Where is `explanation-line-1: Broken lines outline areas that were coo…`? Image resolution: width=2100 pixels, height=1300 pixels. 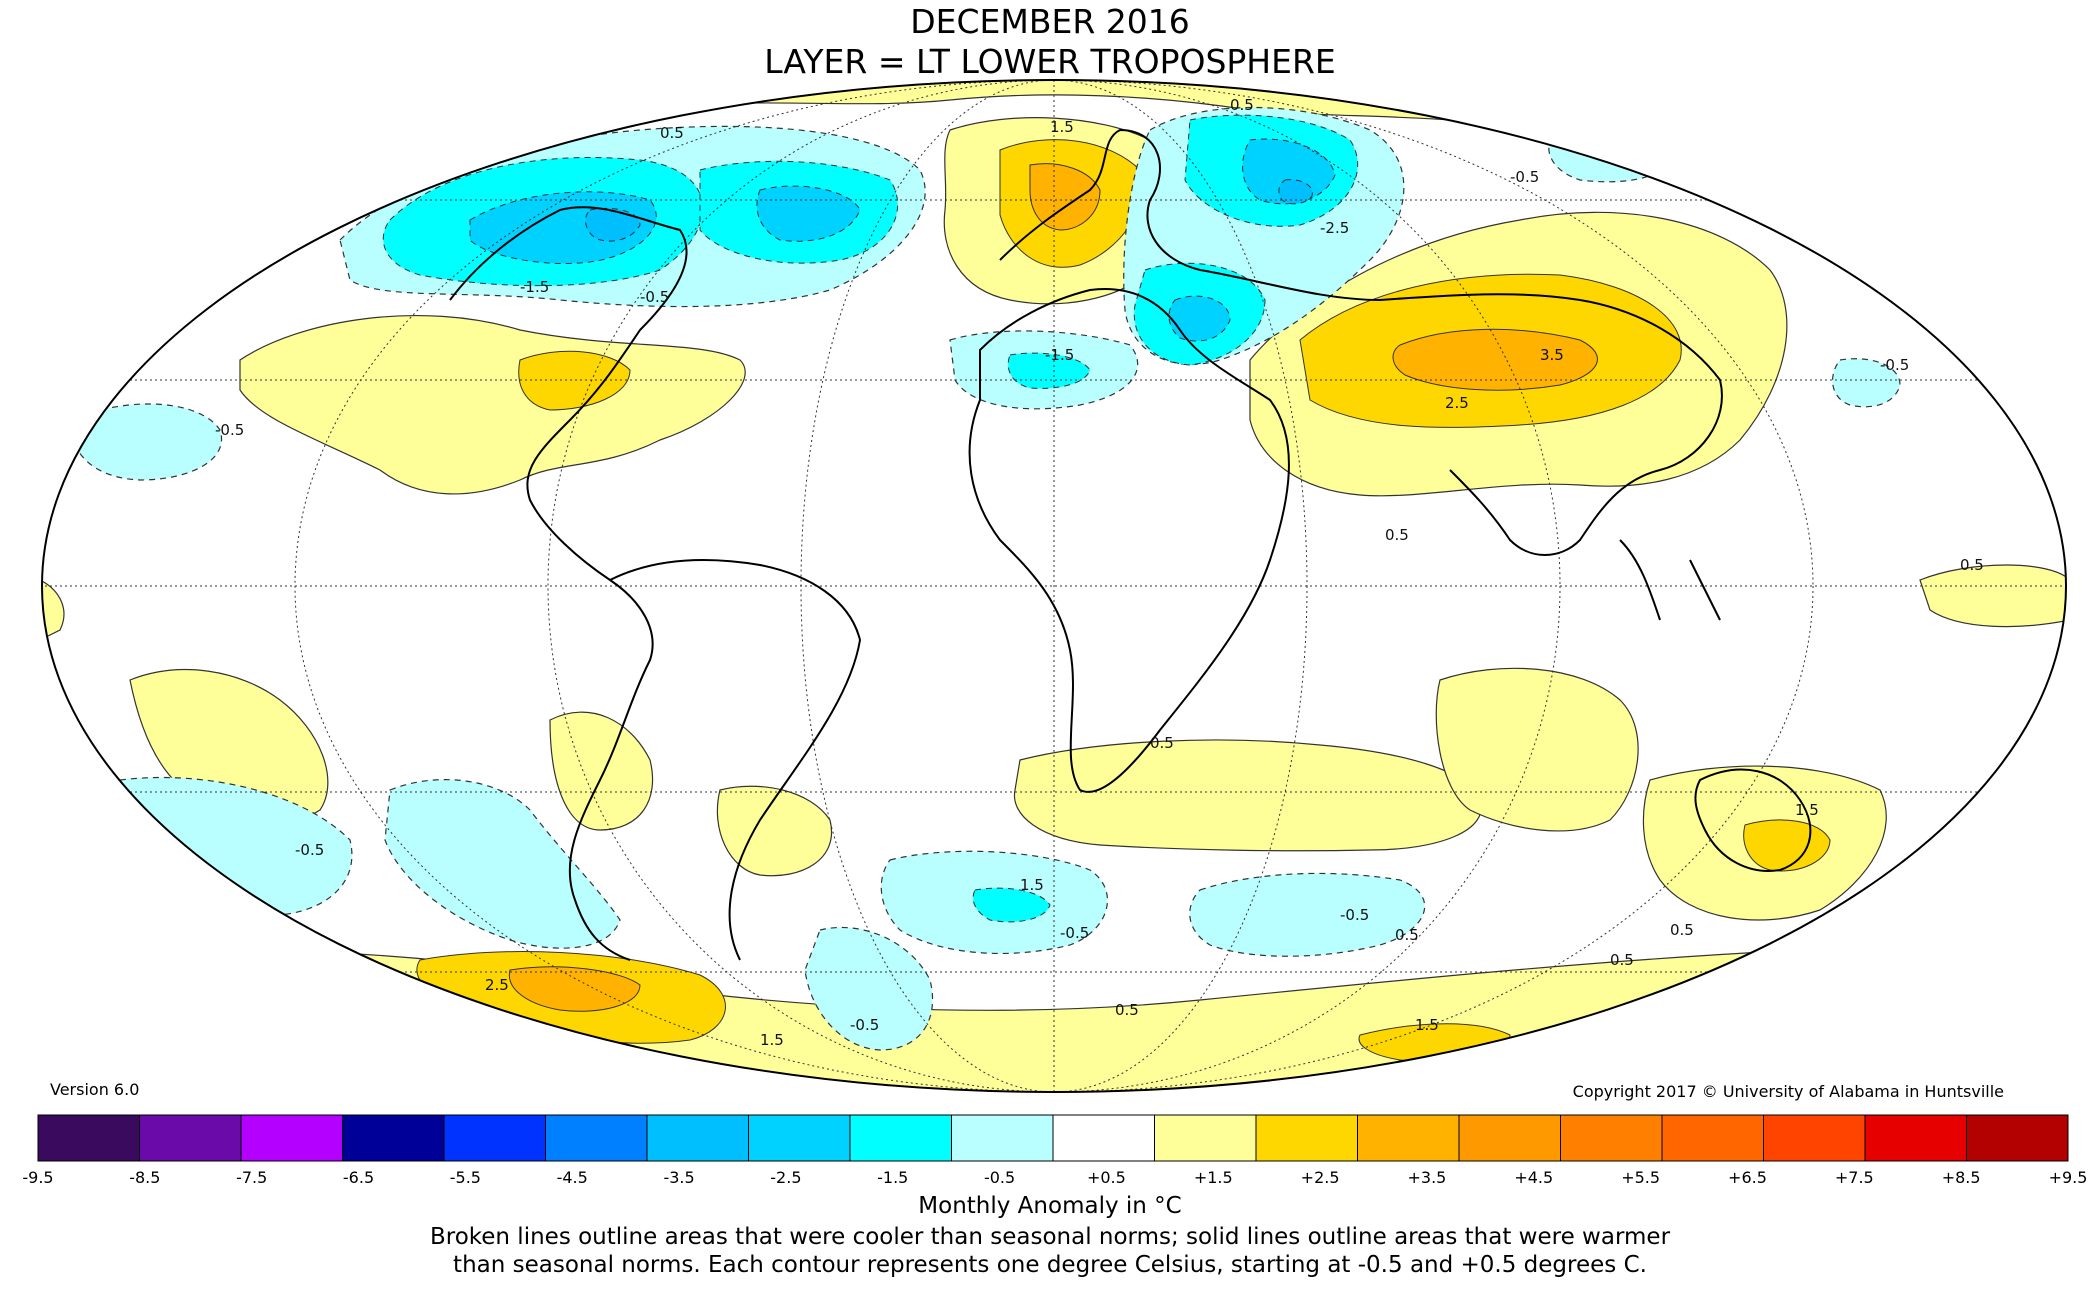
explanation-line-1: Broken lines outline areas that were coo… is located at coordinates (1050, 1237).